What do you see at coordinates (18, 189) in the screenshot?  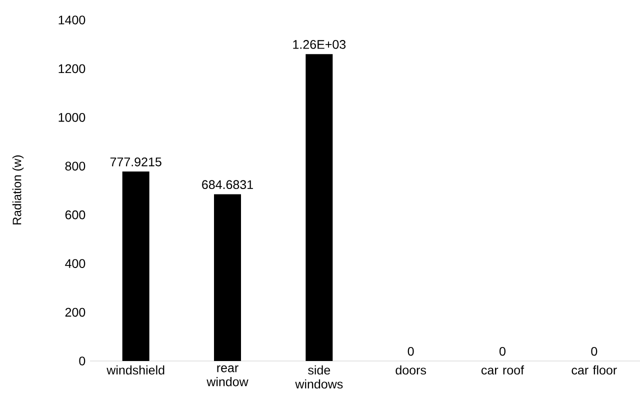 I see `y-axis-title: Radiation (w)` at bounding box center [18, 189].